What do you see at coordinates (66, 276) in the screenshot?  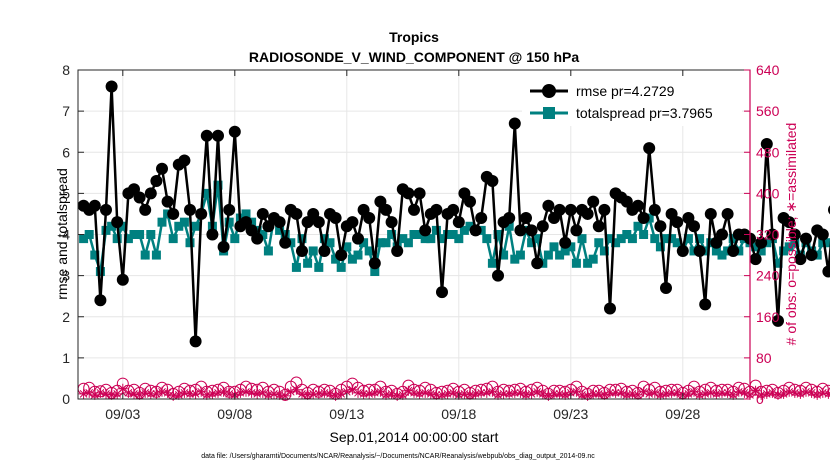 I see `y-left-tick-label: 3` at bounding box center [66, 276].